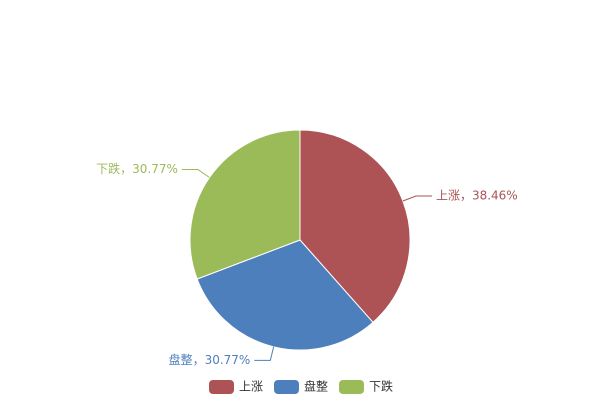 Image resolution: width=600 pixels, height=400 pixels. What do you see at coordinates (381, 386) in the screenshot?
I see `legend-label: 下跌` at bounding box center [381, 386].